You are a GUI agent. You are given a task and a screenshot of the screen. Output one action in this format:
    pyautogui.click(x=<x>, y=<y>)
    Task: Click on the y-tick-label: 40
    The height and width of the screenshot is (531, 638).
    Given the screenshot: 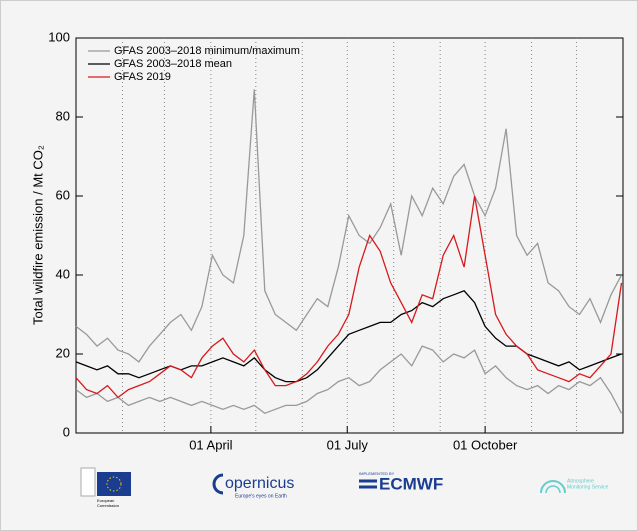 What is the action you would take?
    pyautogui.click(x=63, y=273)
    